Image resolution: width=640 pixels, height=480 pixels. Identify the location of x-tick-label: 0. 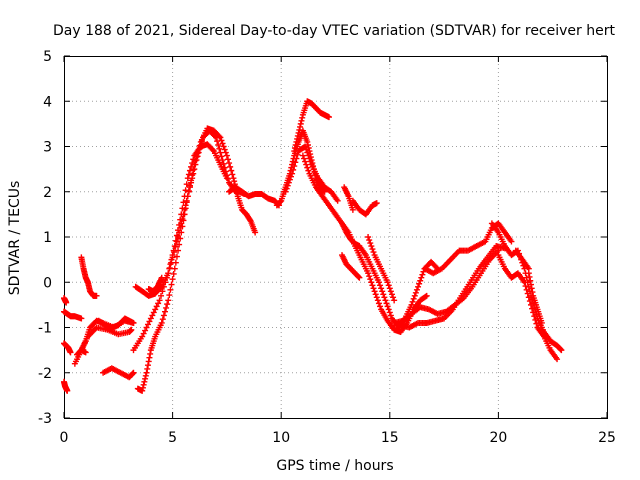
(64, 438).